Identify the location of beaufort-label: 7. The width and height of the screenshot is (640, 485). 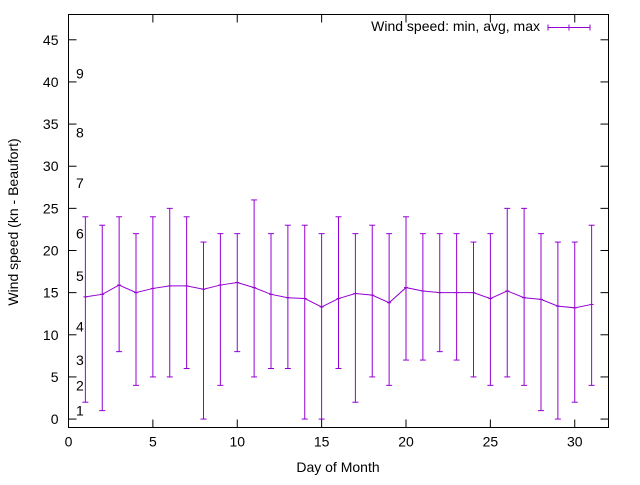
(80, 183).